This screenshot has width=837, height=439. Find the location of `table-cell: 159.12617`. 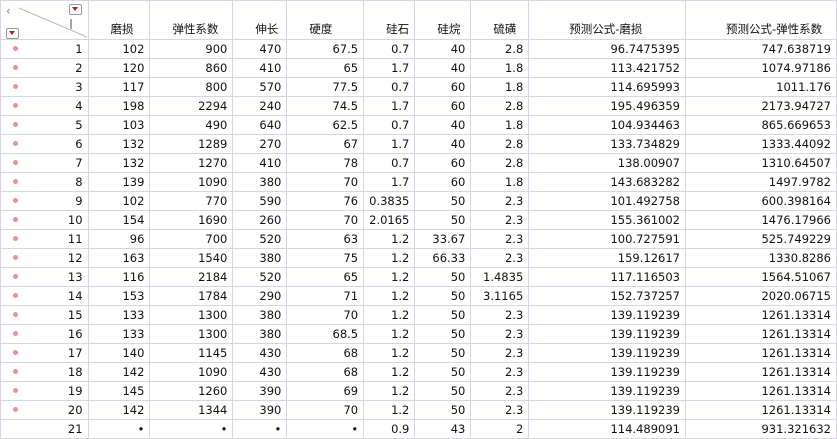

table-cell: 159.12617 is located at coordinates (607, 258).